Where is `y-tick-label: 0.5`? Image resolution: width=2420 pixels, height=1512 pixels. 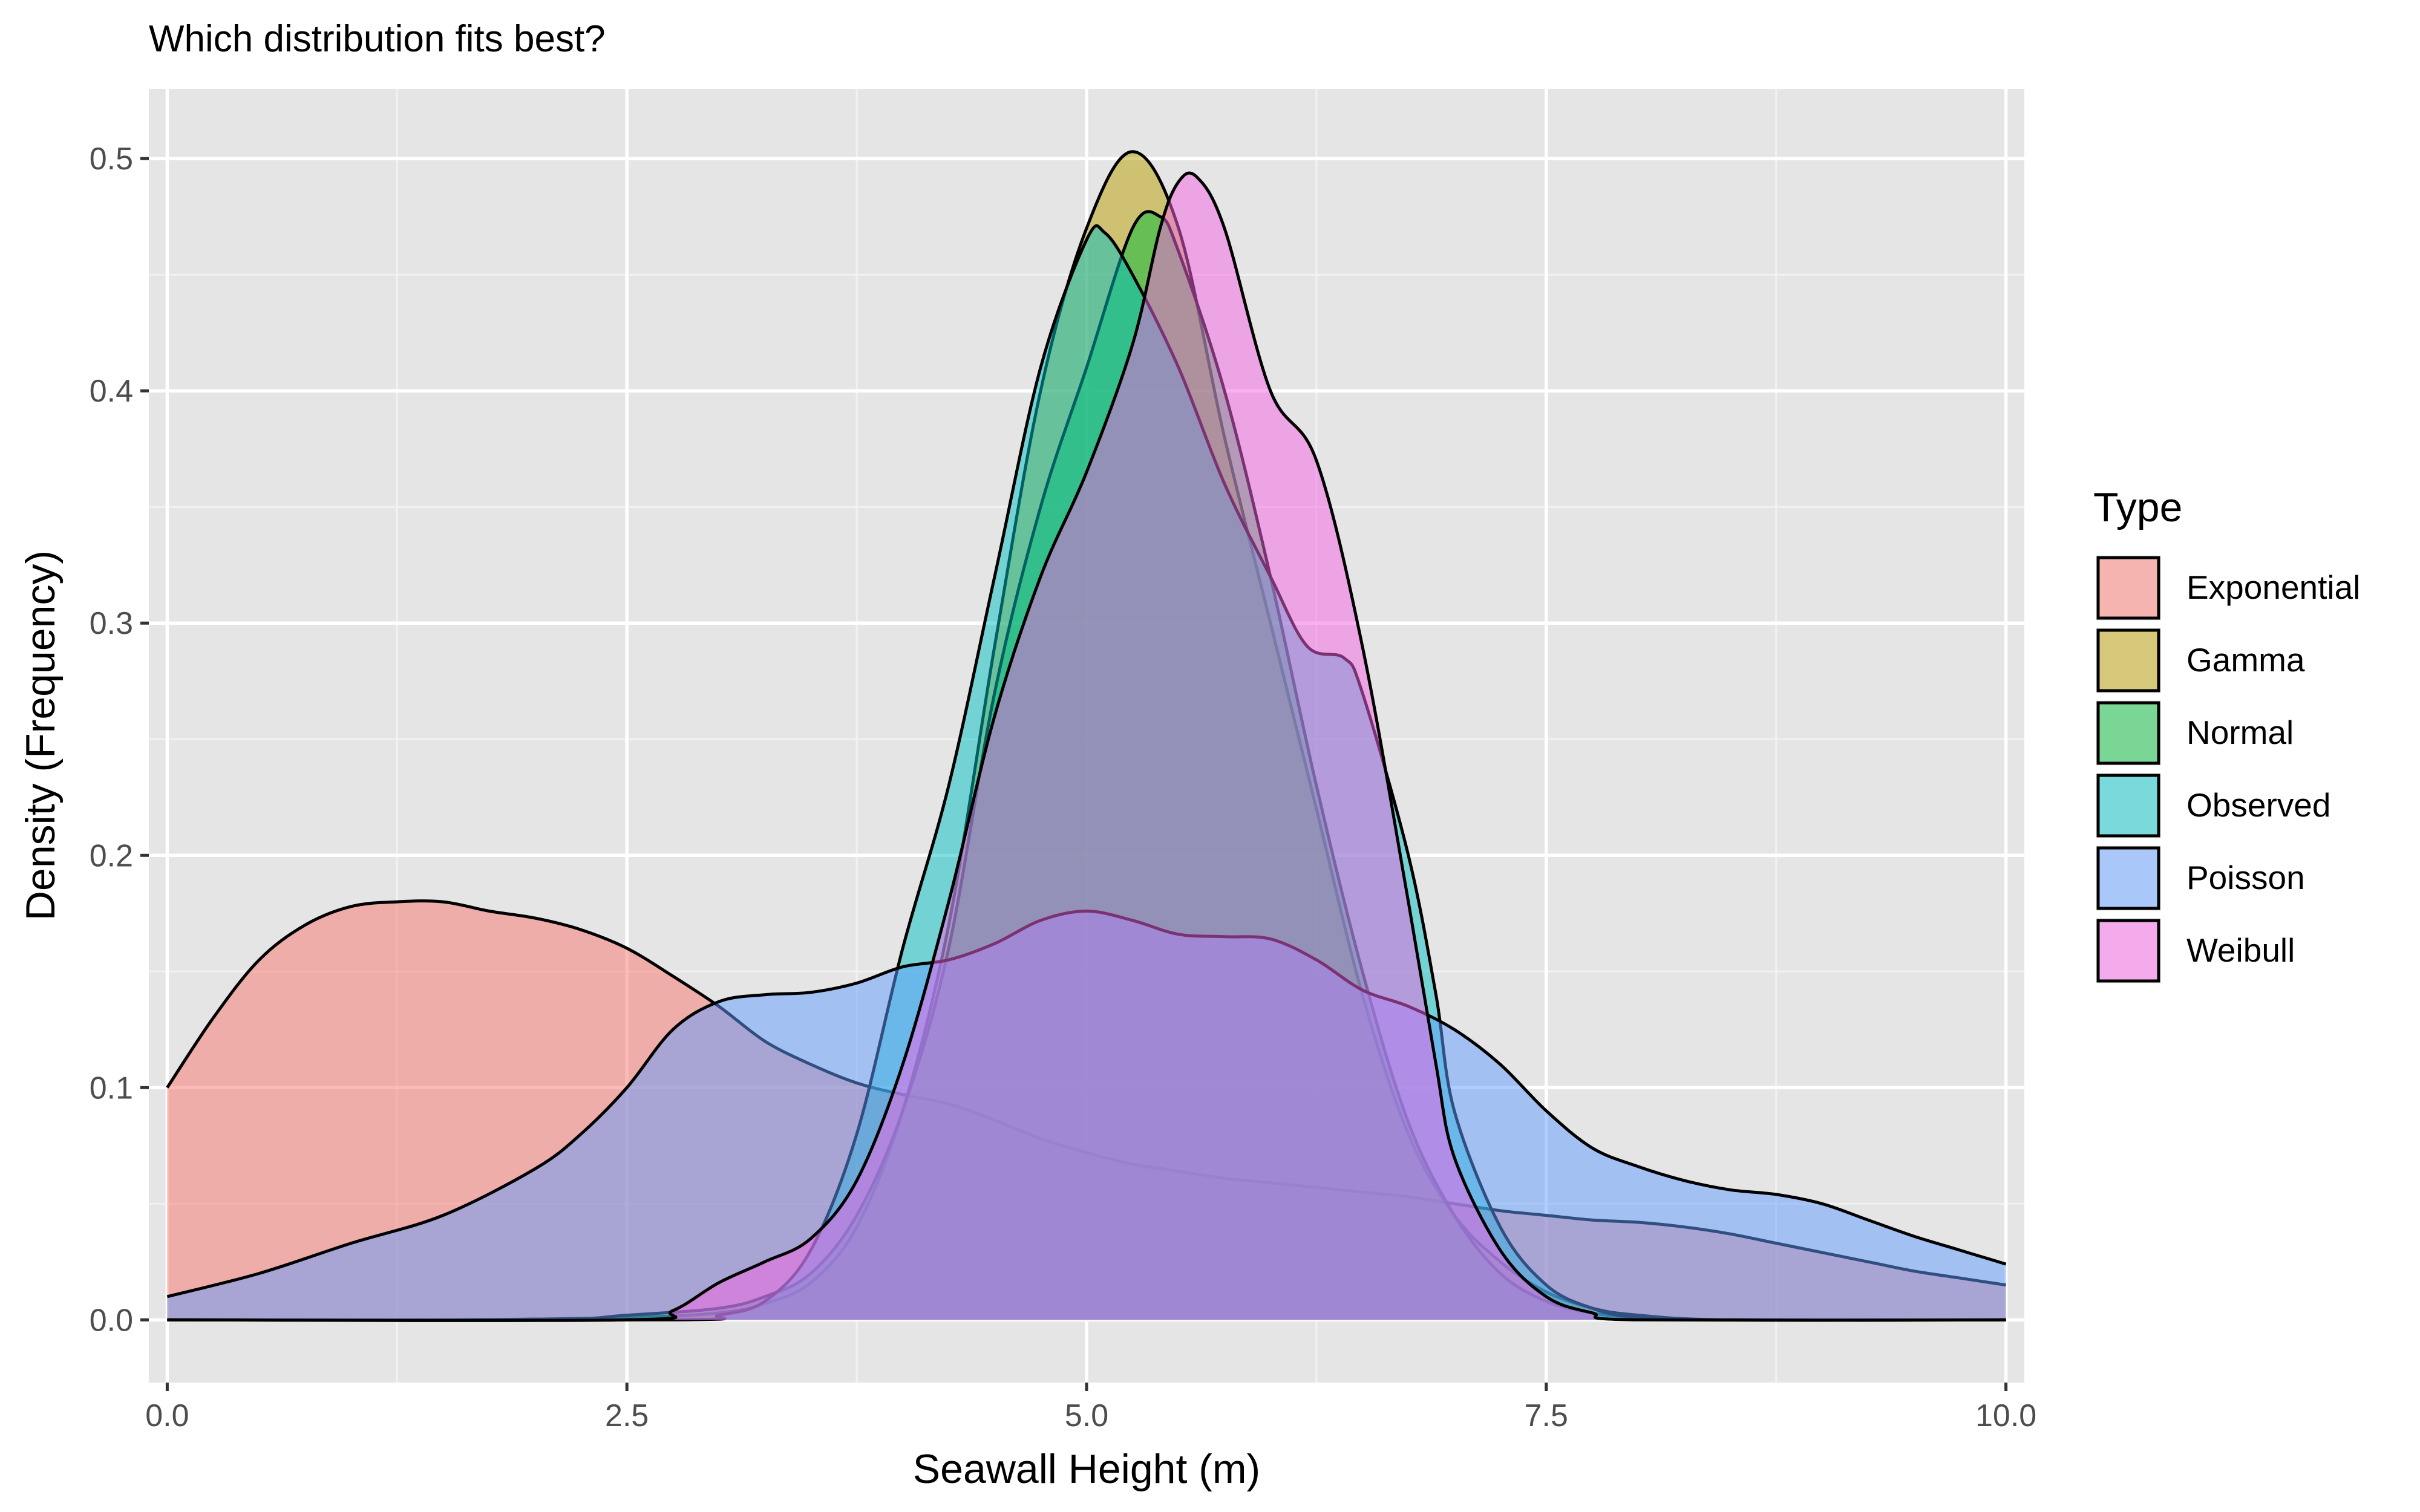
y-tick-label: 0.5 is located at coordinates (111, 159).